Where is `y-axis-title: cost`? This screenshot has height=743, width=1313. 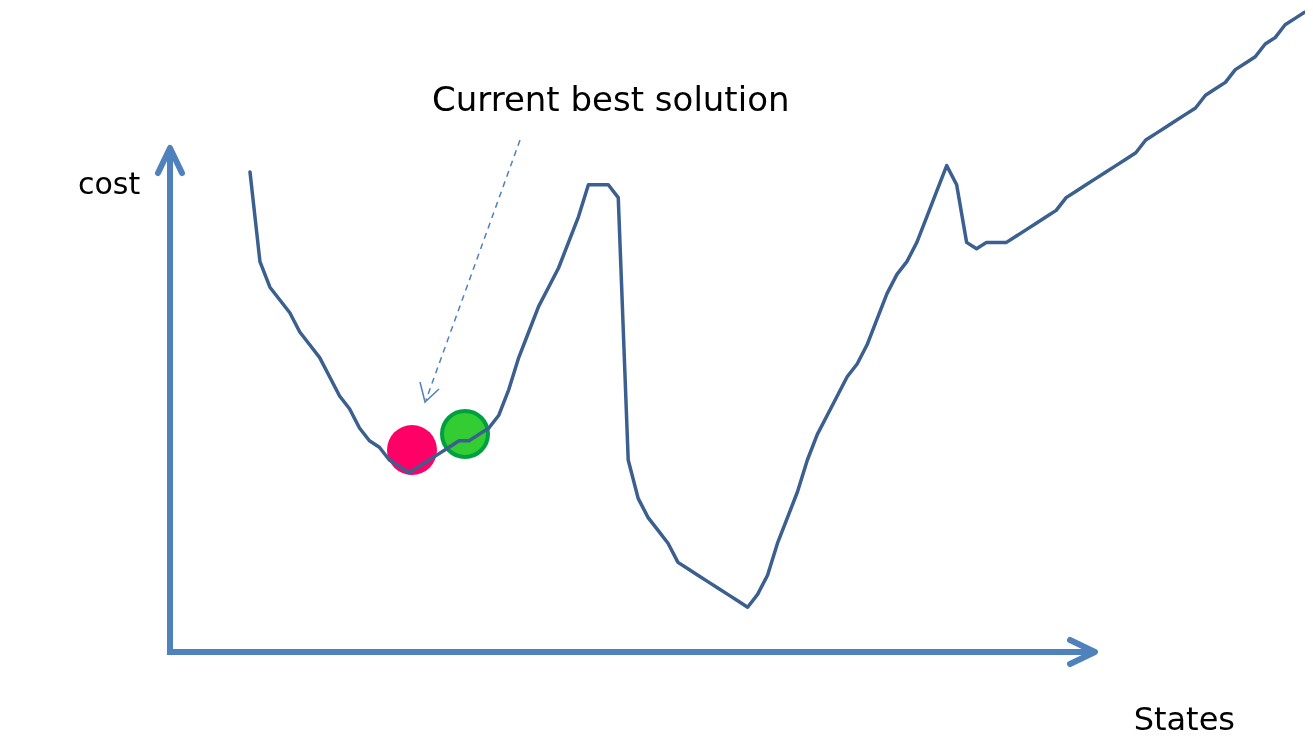
y-axis-title: cost is located at coordinates (109, 183).